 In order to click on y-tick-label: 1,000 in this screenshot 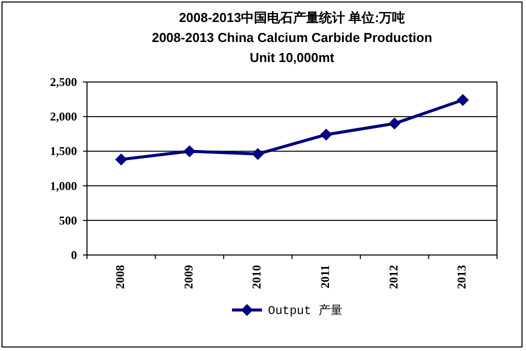, I will do `click(63, 185)`.